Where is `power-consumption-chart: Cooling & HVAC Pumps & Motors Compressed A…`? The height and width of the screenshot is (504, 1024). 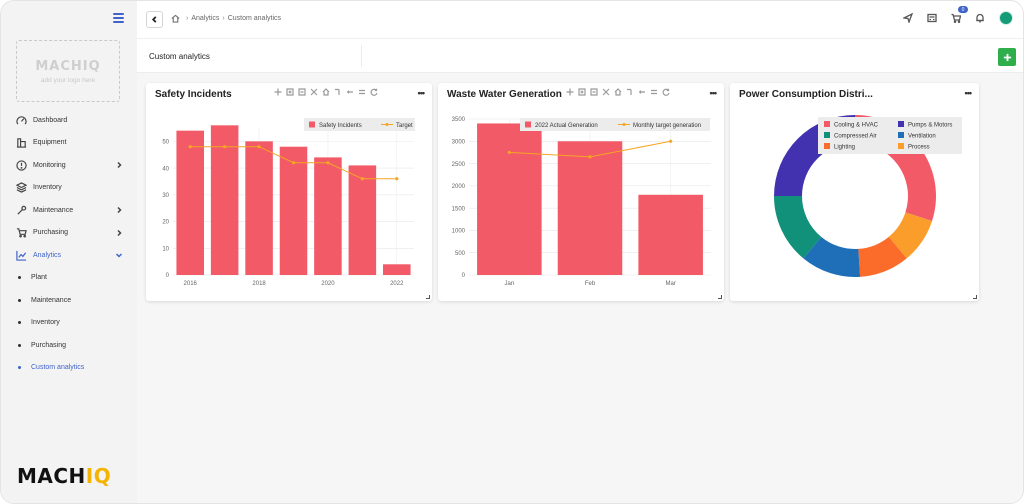 power-consumption-chart: Cooling & HVAC Pumps & Motors Compressed A… is located at coordinates (868, 196).